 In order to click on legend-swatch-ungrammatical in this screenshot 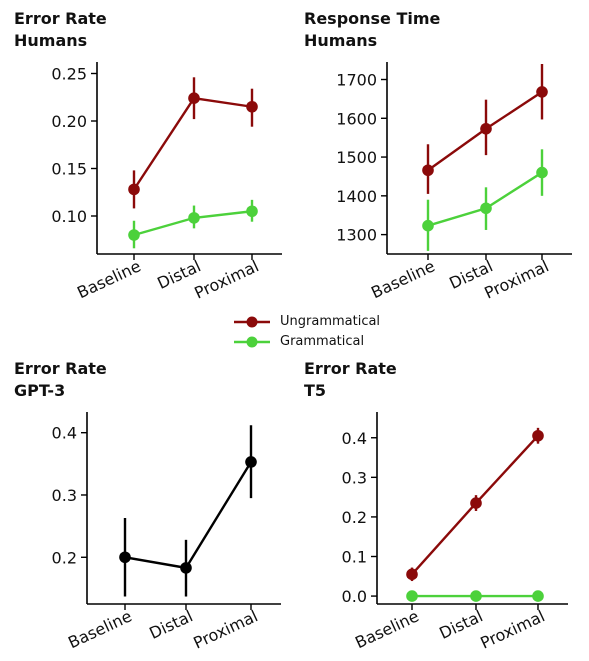, I will do `click(252, 322)`.